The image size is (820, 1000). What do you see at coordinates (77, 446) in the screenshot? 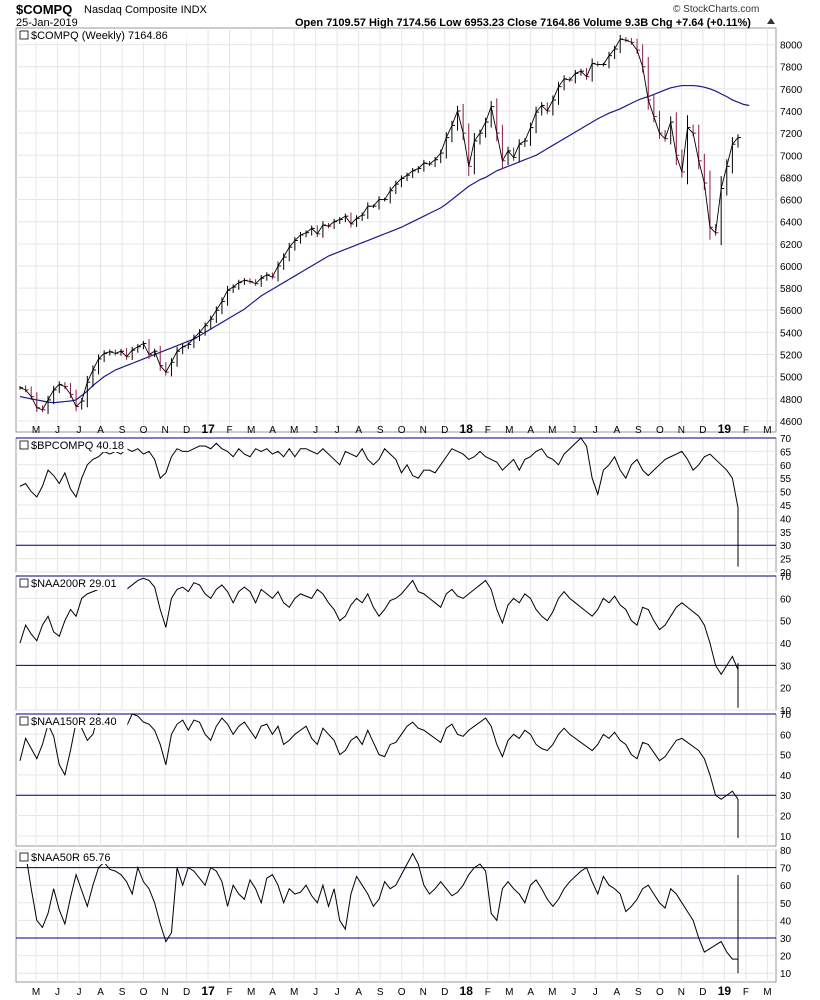
I see `panel-title: $BPCOMPQ 40.18` at bounding box center [77, 446].